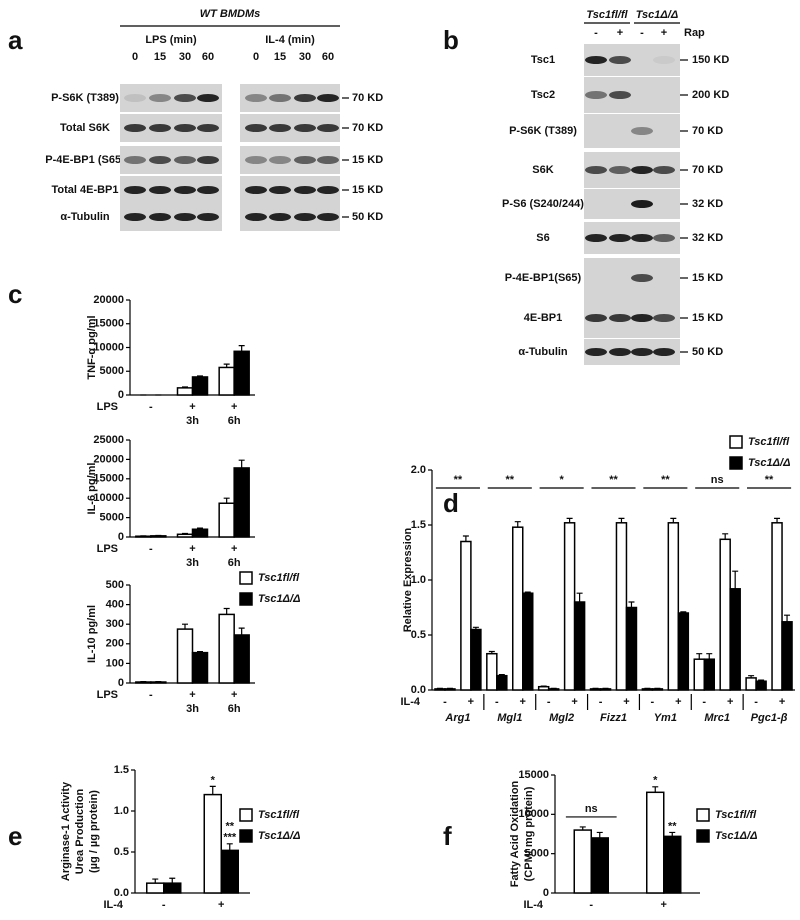  Describe the element at coordinates (15, 836) in the screenshot. I see `panel-letter: e` at that location.